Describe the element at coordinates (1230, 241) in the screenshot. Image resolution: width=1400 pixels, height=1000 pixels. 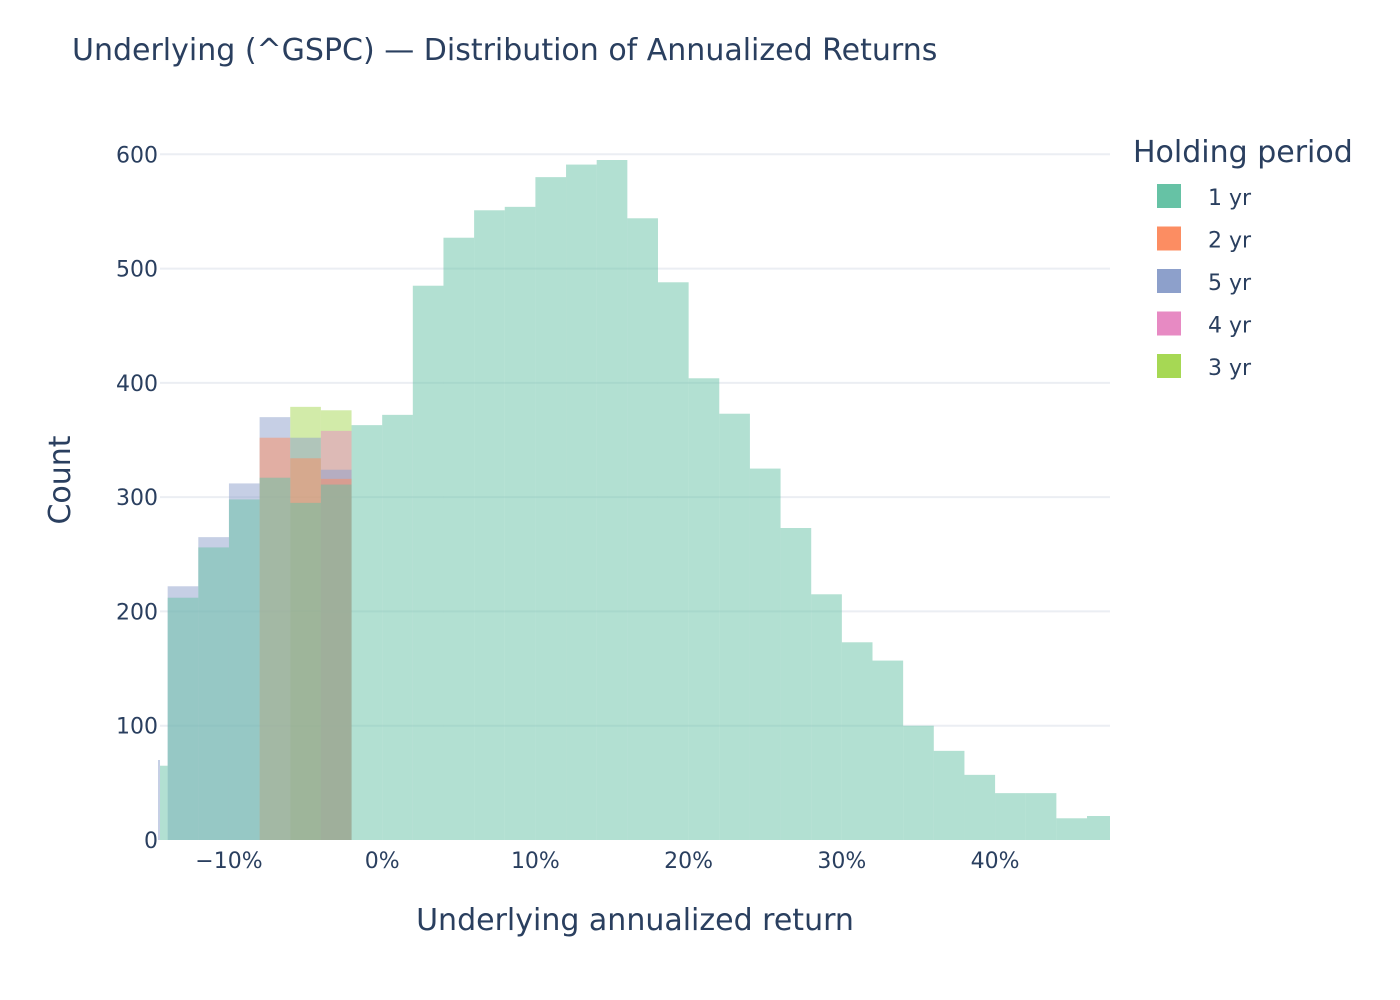
I see `legend-label: 2 yr` at that location.